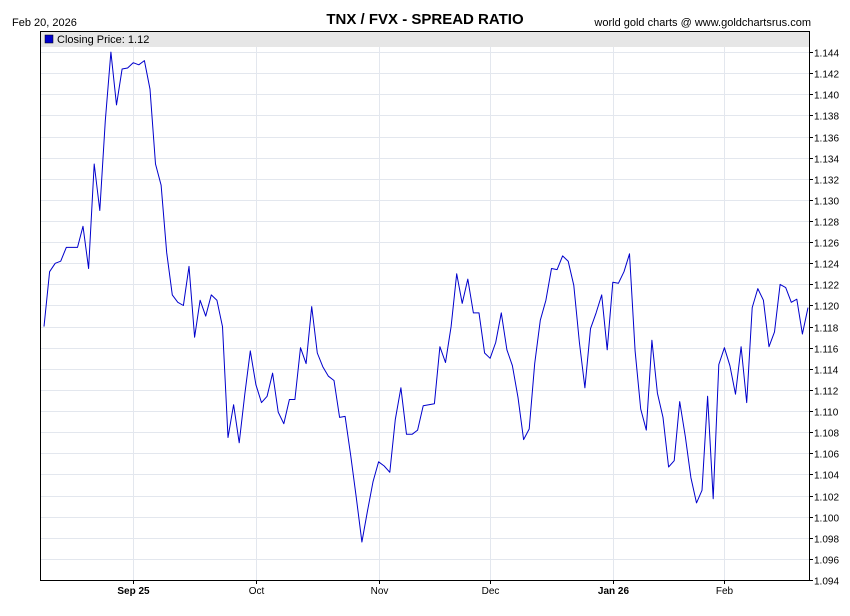 The height and width of the screenshot is (616, 850). What do you see at coordinates (826, 561) in the screenshot?
I see `y-tick-label: 1.096` at bounding box center [826, 561].